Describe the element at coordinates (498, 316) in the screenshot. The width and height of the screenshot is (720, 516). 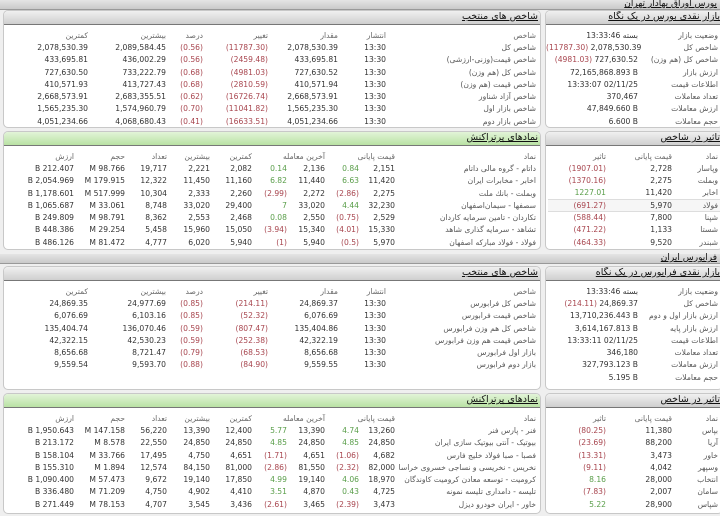
I see `symbol-name: شاخص قیمت فرابورس` at that location.